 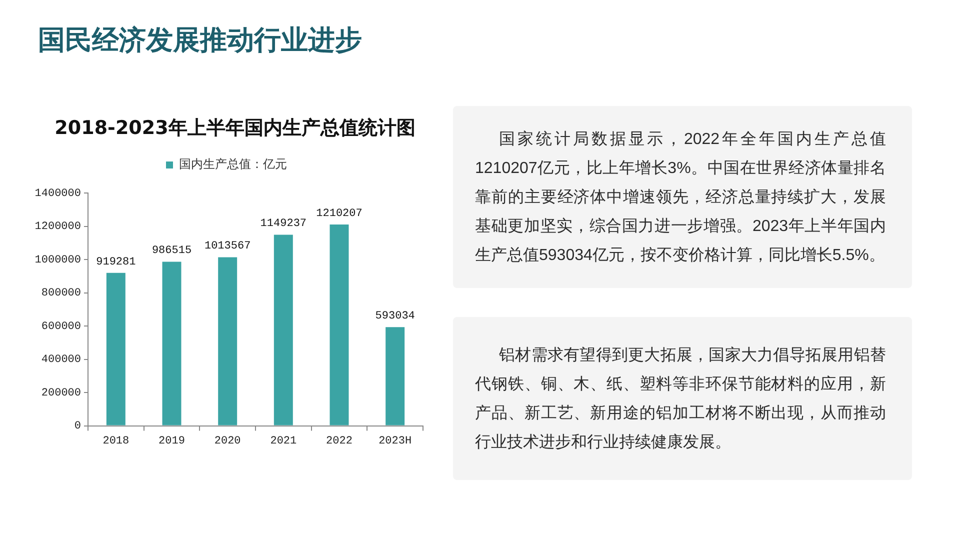 I want to click on data-label: 1210207, so click(x=339, y=214).